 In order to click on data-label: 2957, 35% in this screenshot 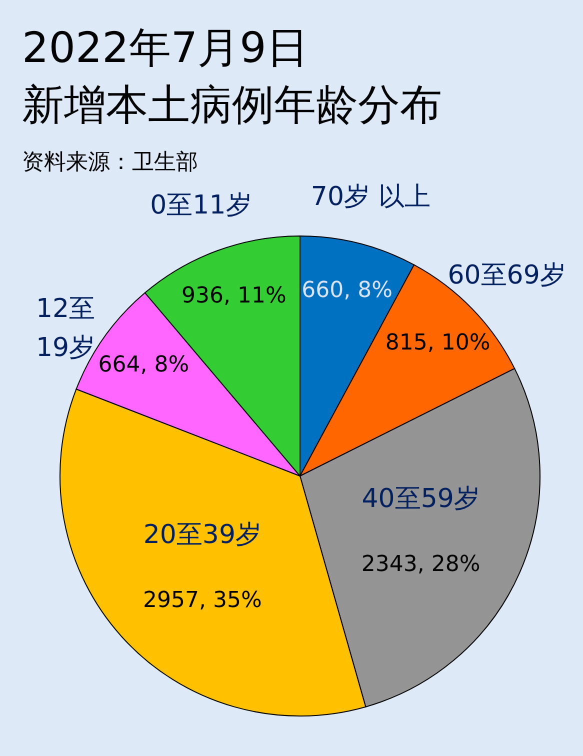, I will do `click(202, 600)`.